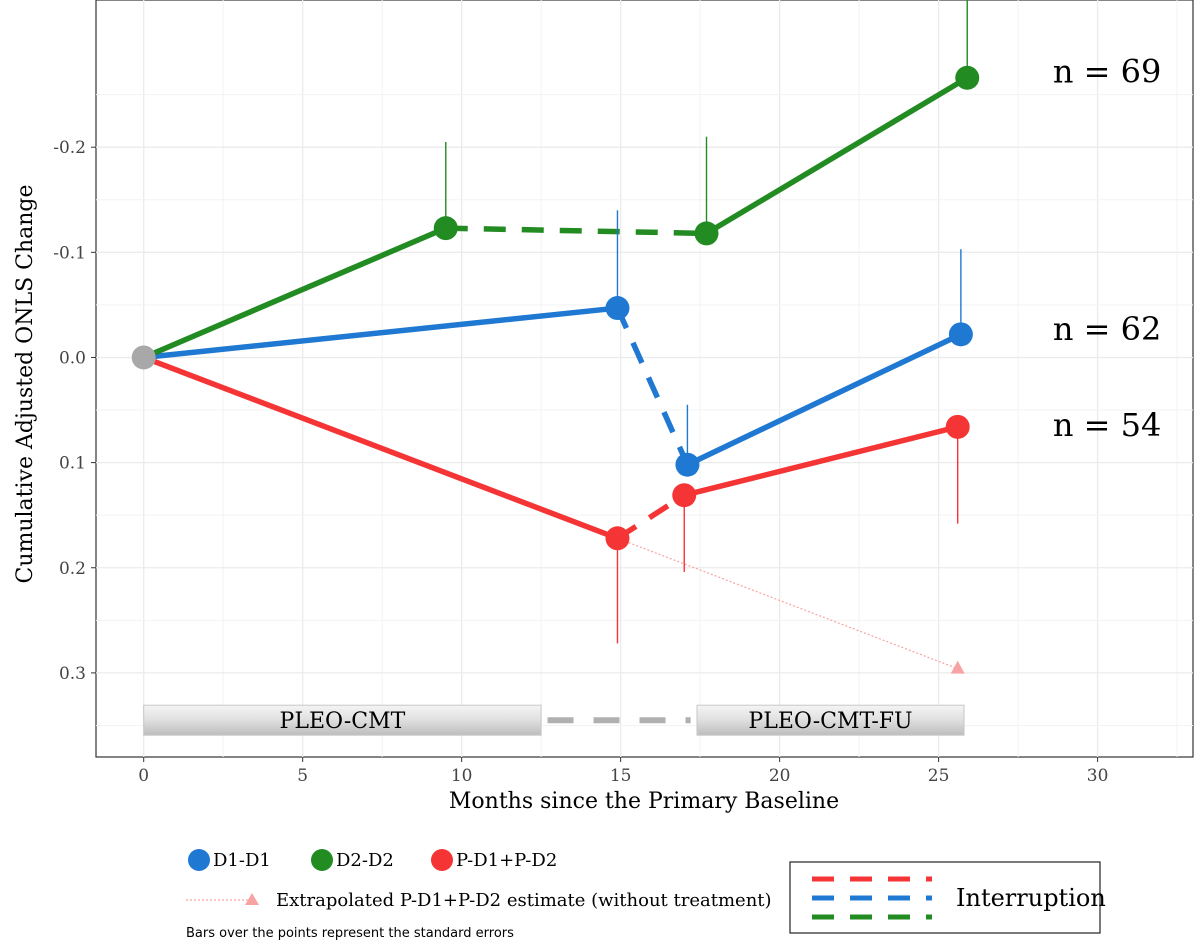  I want to click on legend-label: D1-D1, so click(242, 860).